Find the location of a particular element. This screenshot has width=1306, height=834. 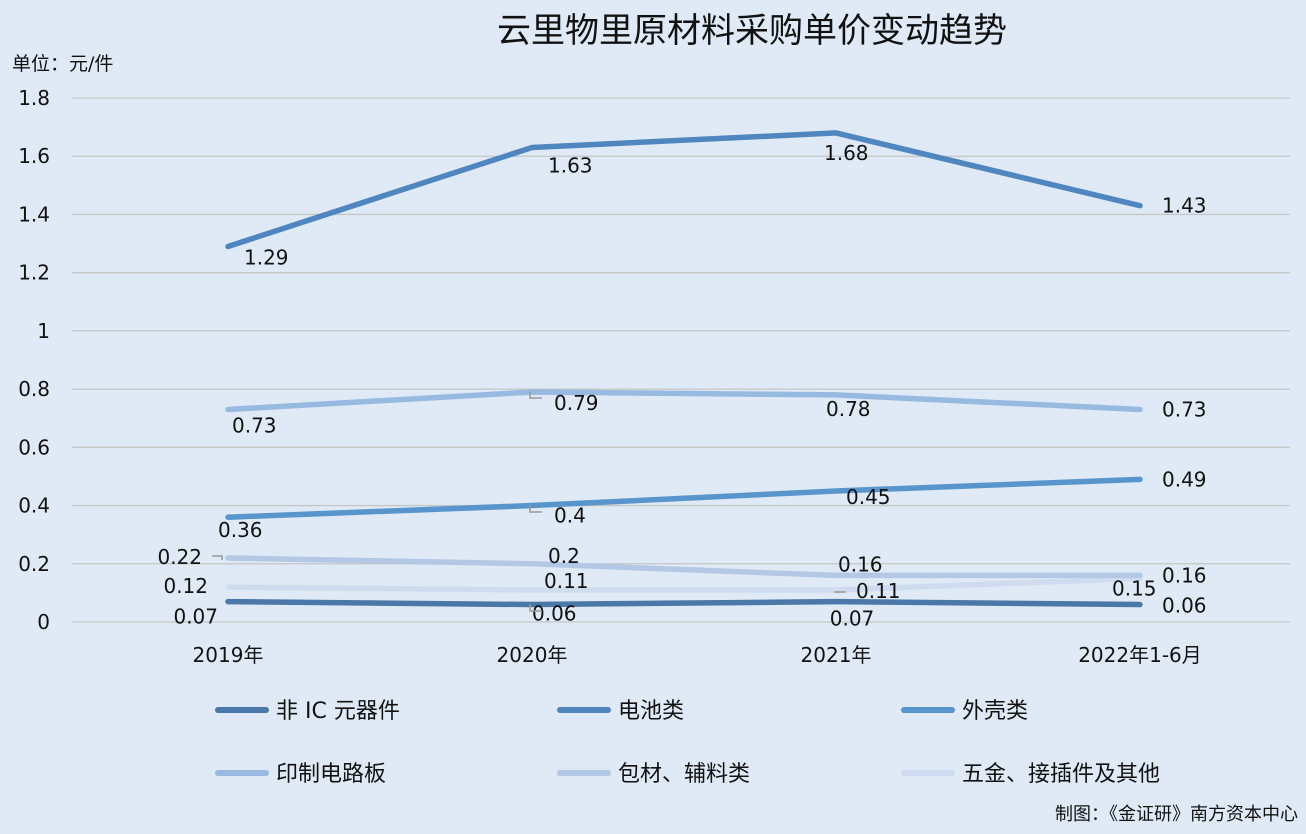

y-tick-label: 0.4 is located at coordinates (34, 506).